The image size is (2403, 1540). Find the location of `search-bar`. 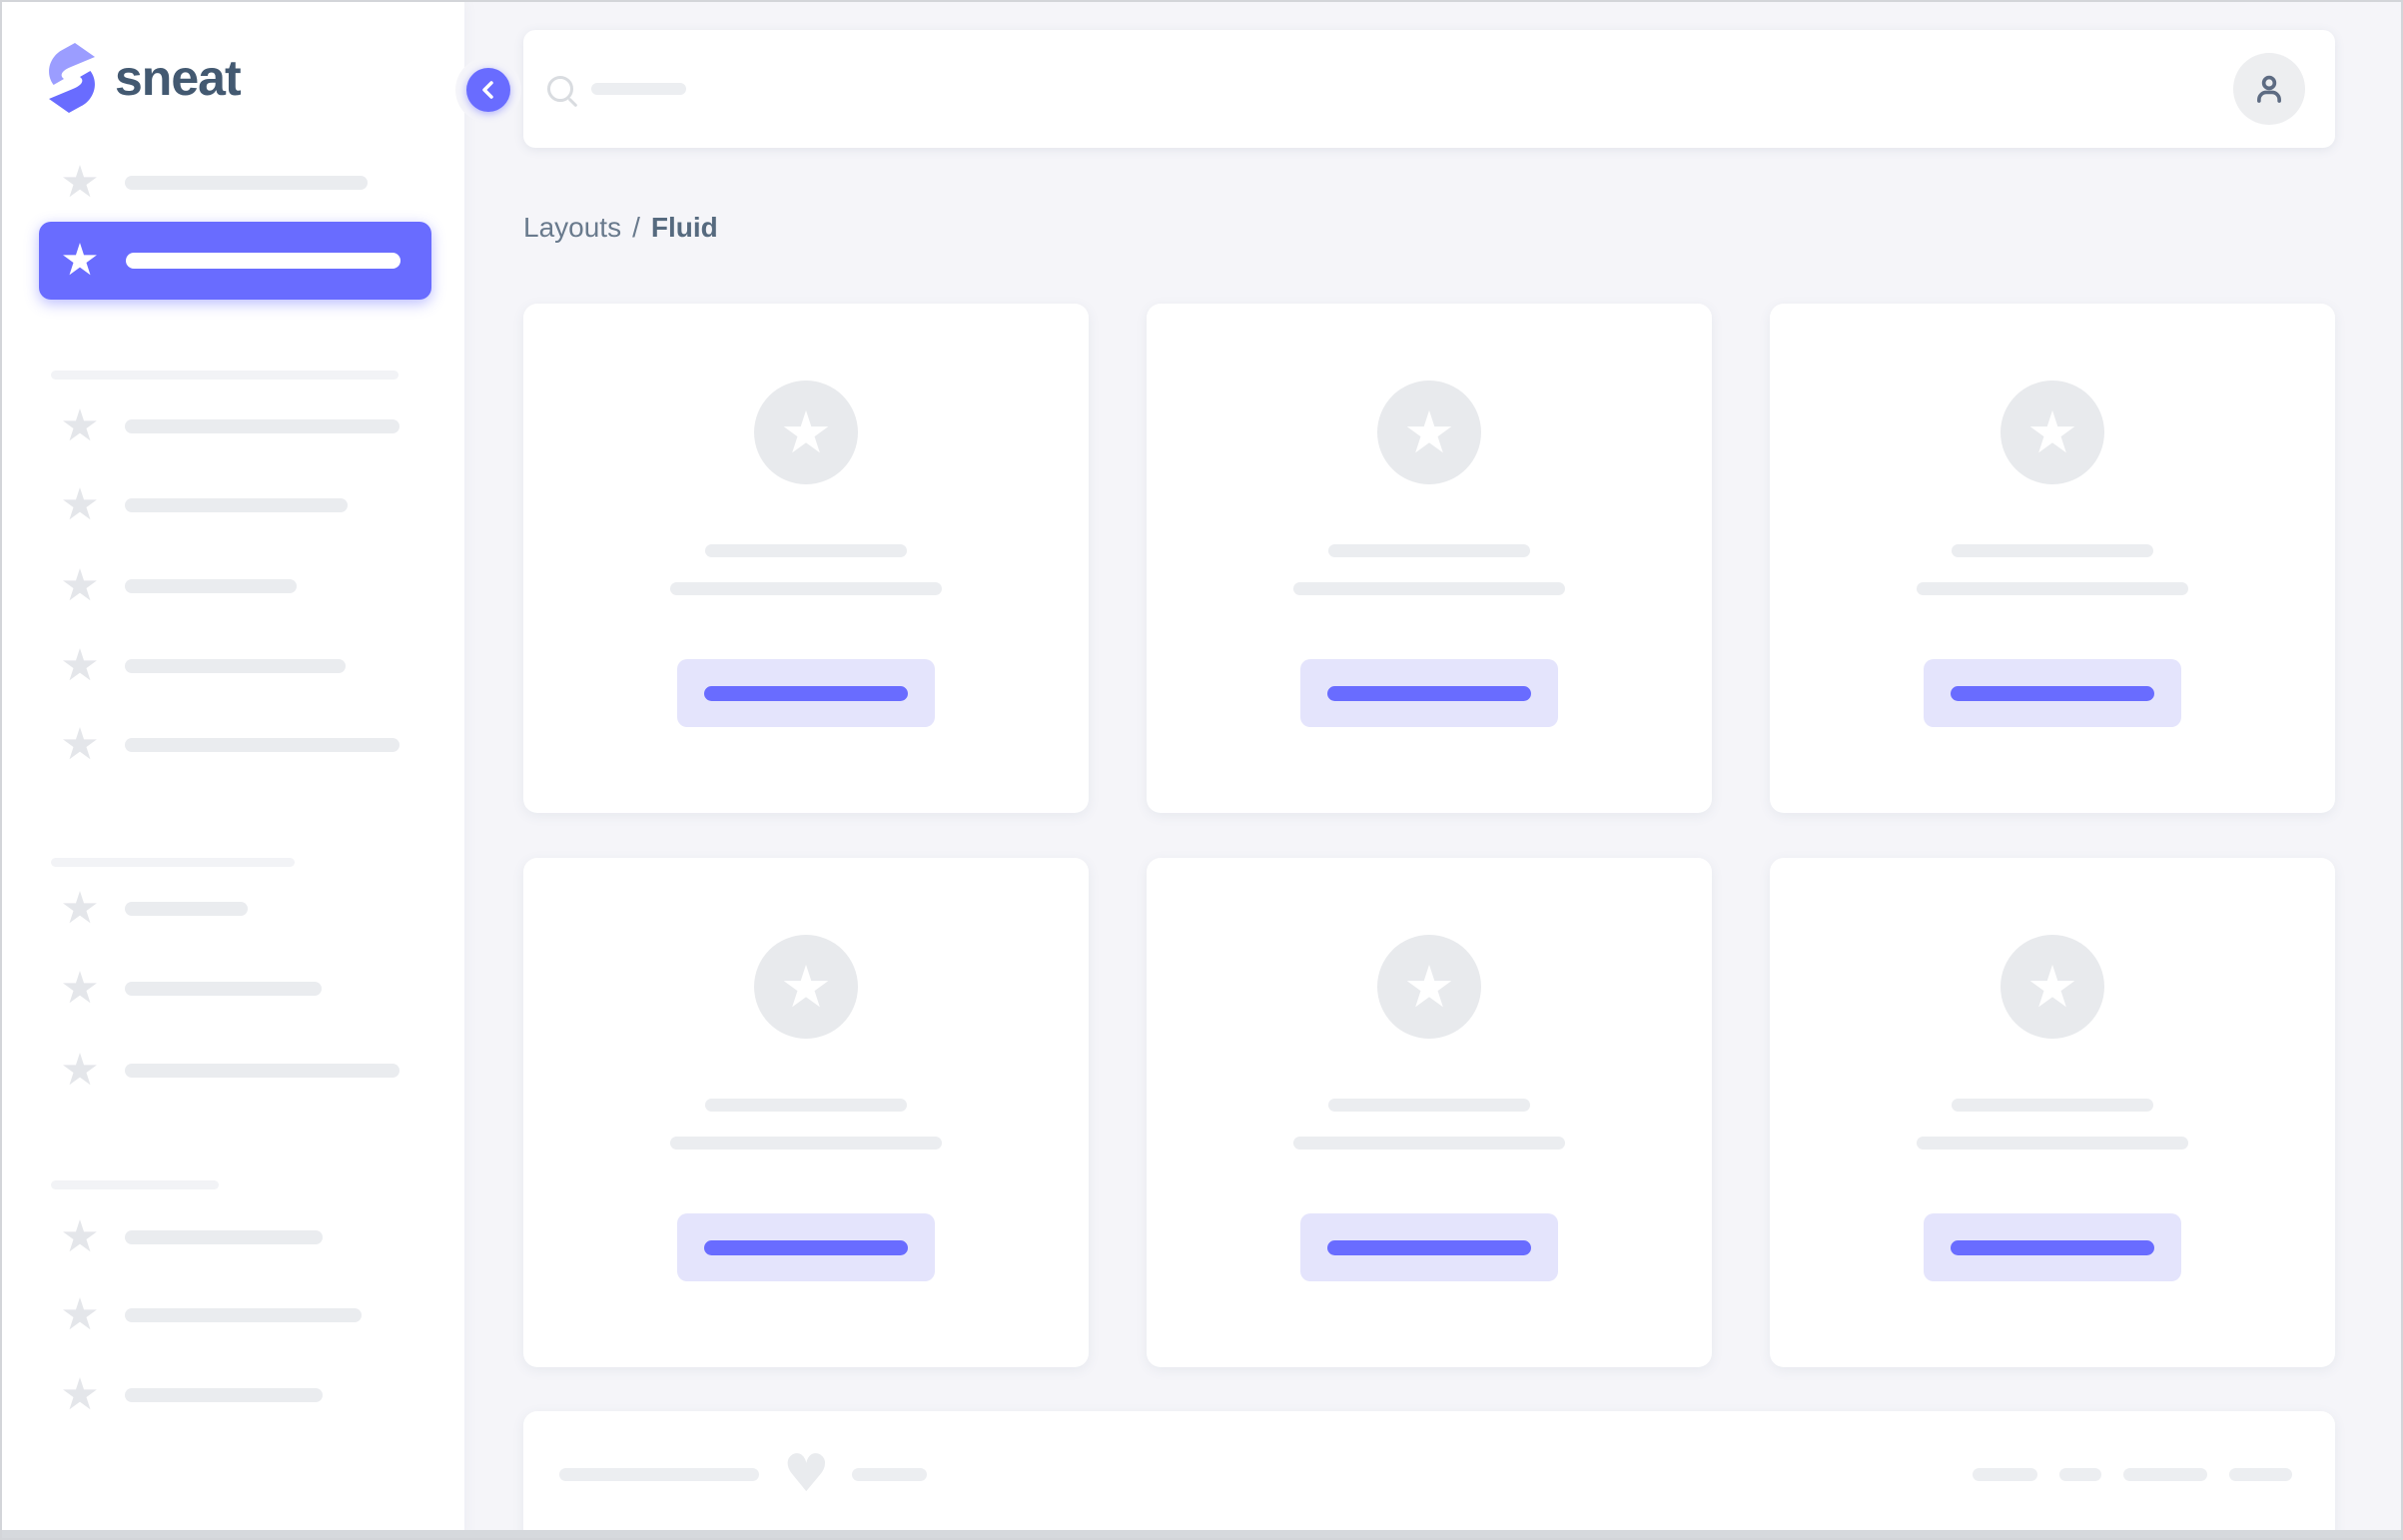

search-bar is located at coordinates (1429, 89).